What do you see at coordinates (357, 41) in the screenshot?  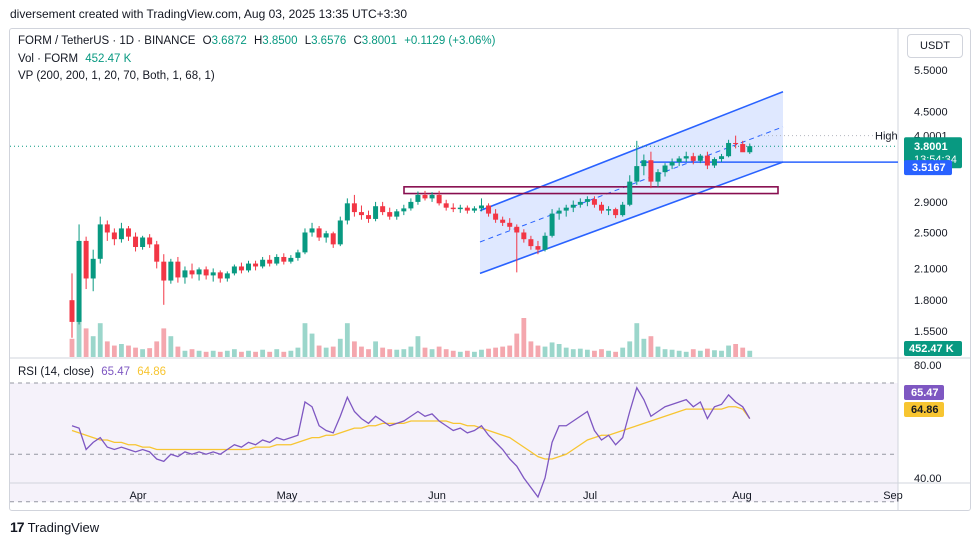 I see `close-label: C` at bounding box center [357, 41].